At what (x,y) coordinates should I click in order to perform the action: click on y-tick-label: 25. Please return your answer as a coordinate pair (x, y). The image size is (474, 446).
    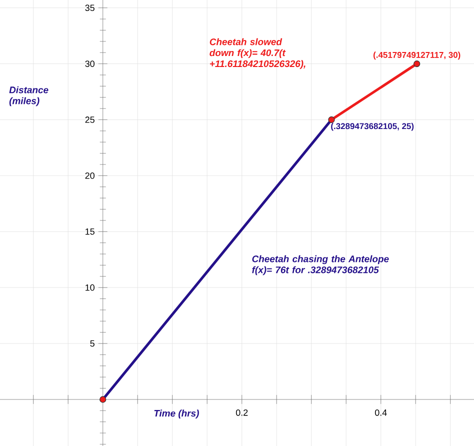
    Looking at the image, I should click on (89, 119).